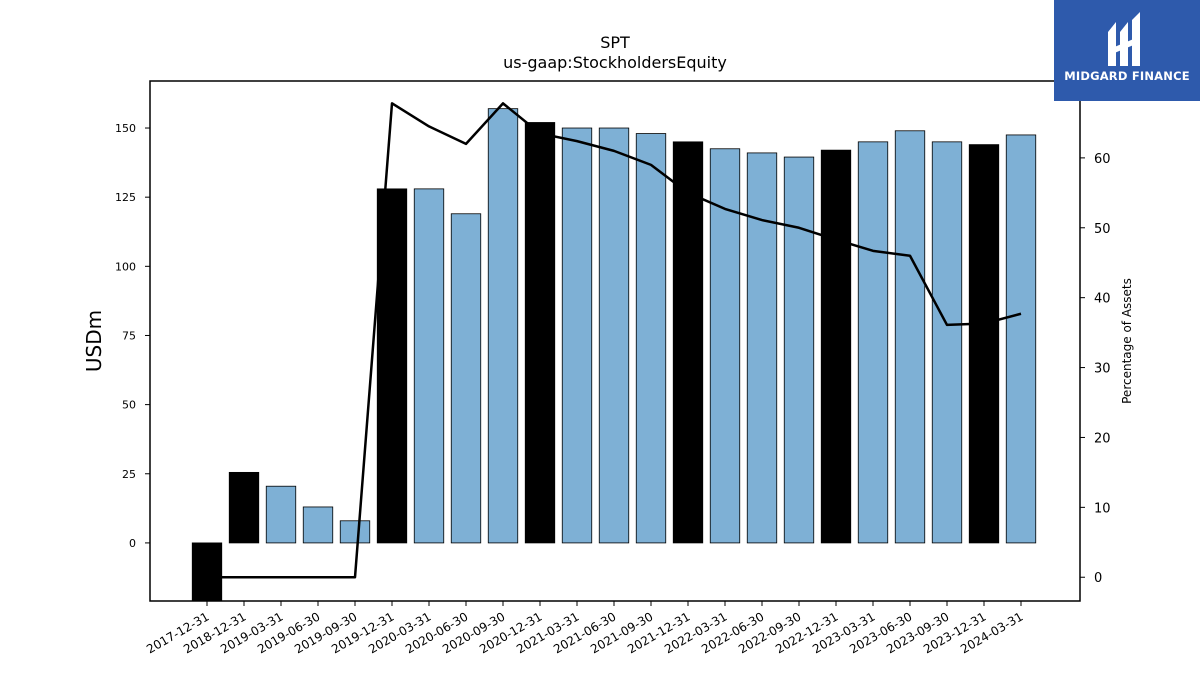  I want to click on y-tick-label: 125, so click(125, 197).